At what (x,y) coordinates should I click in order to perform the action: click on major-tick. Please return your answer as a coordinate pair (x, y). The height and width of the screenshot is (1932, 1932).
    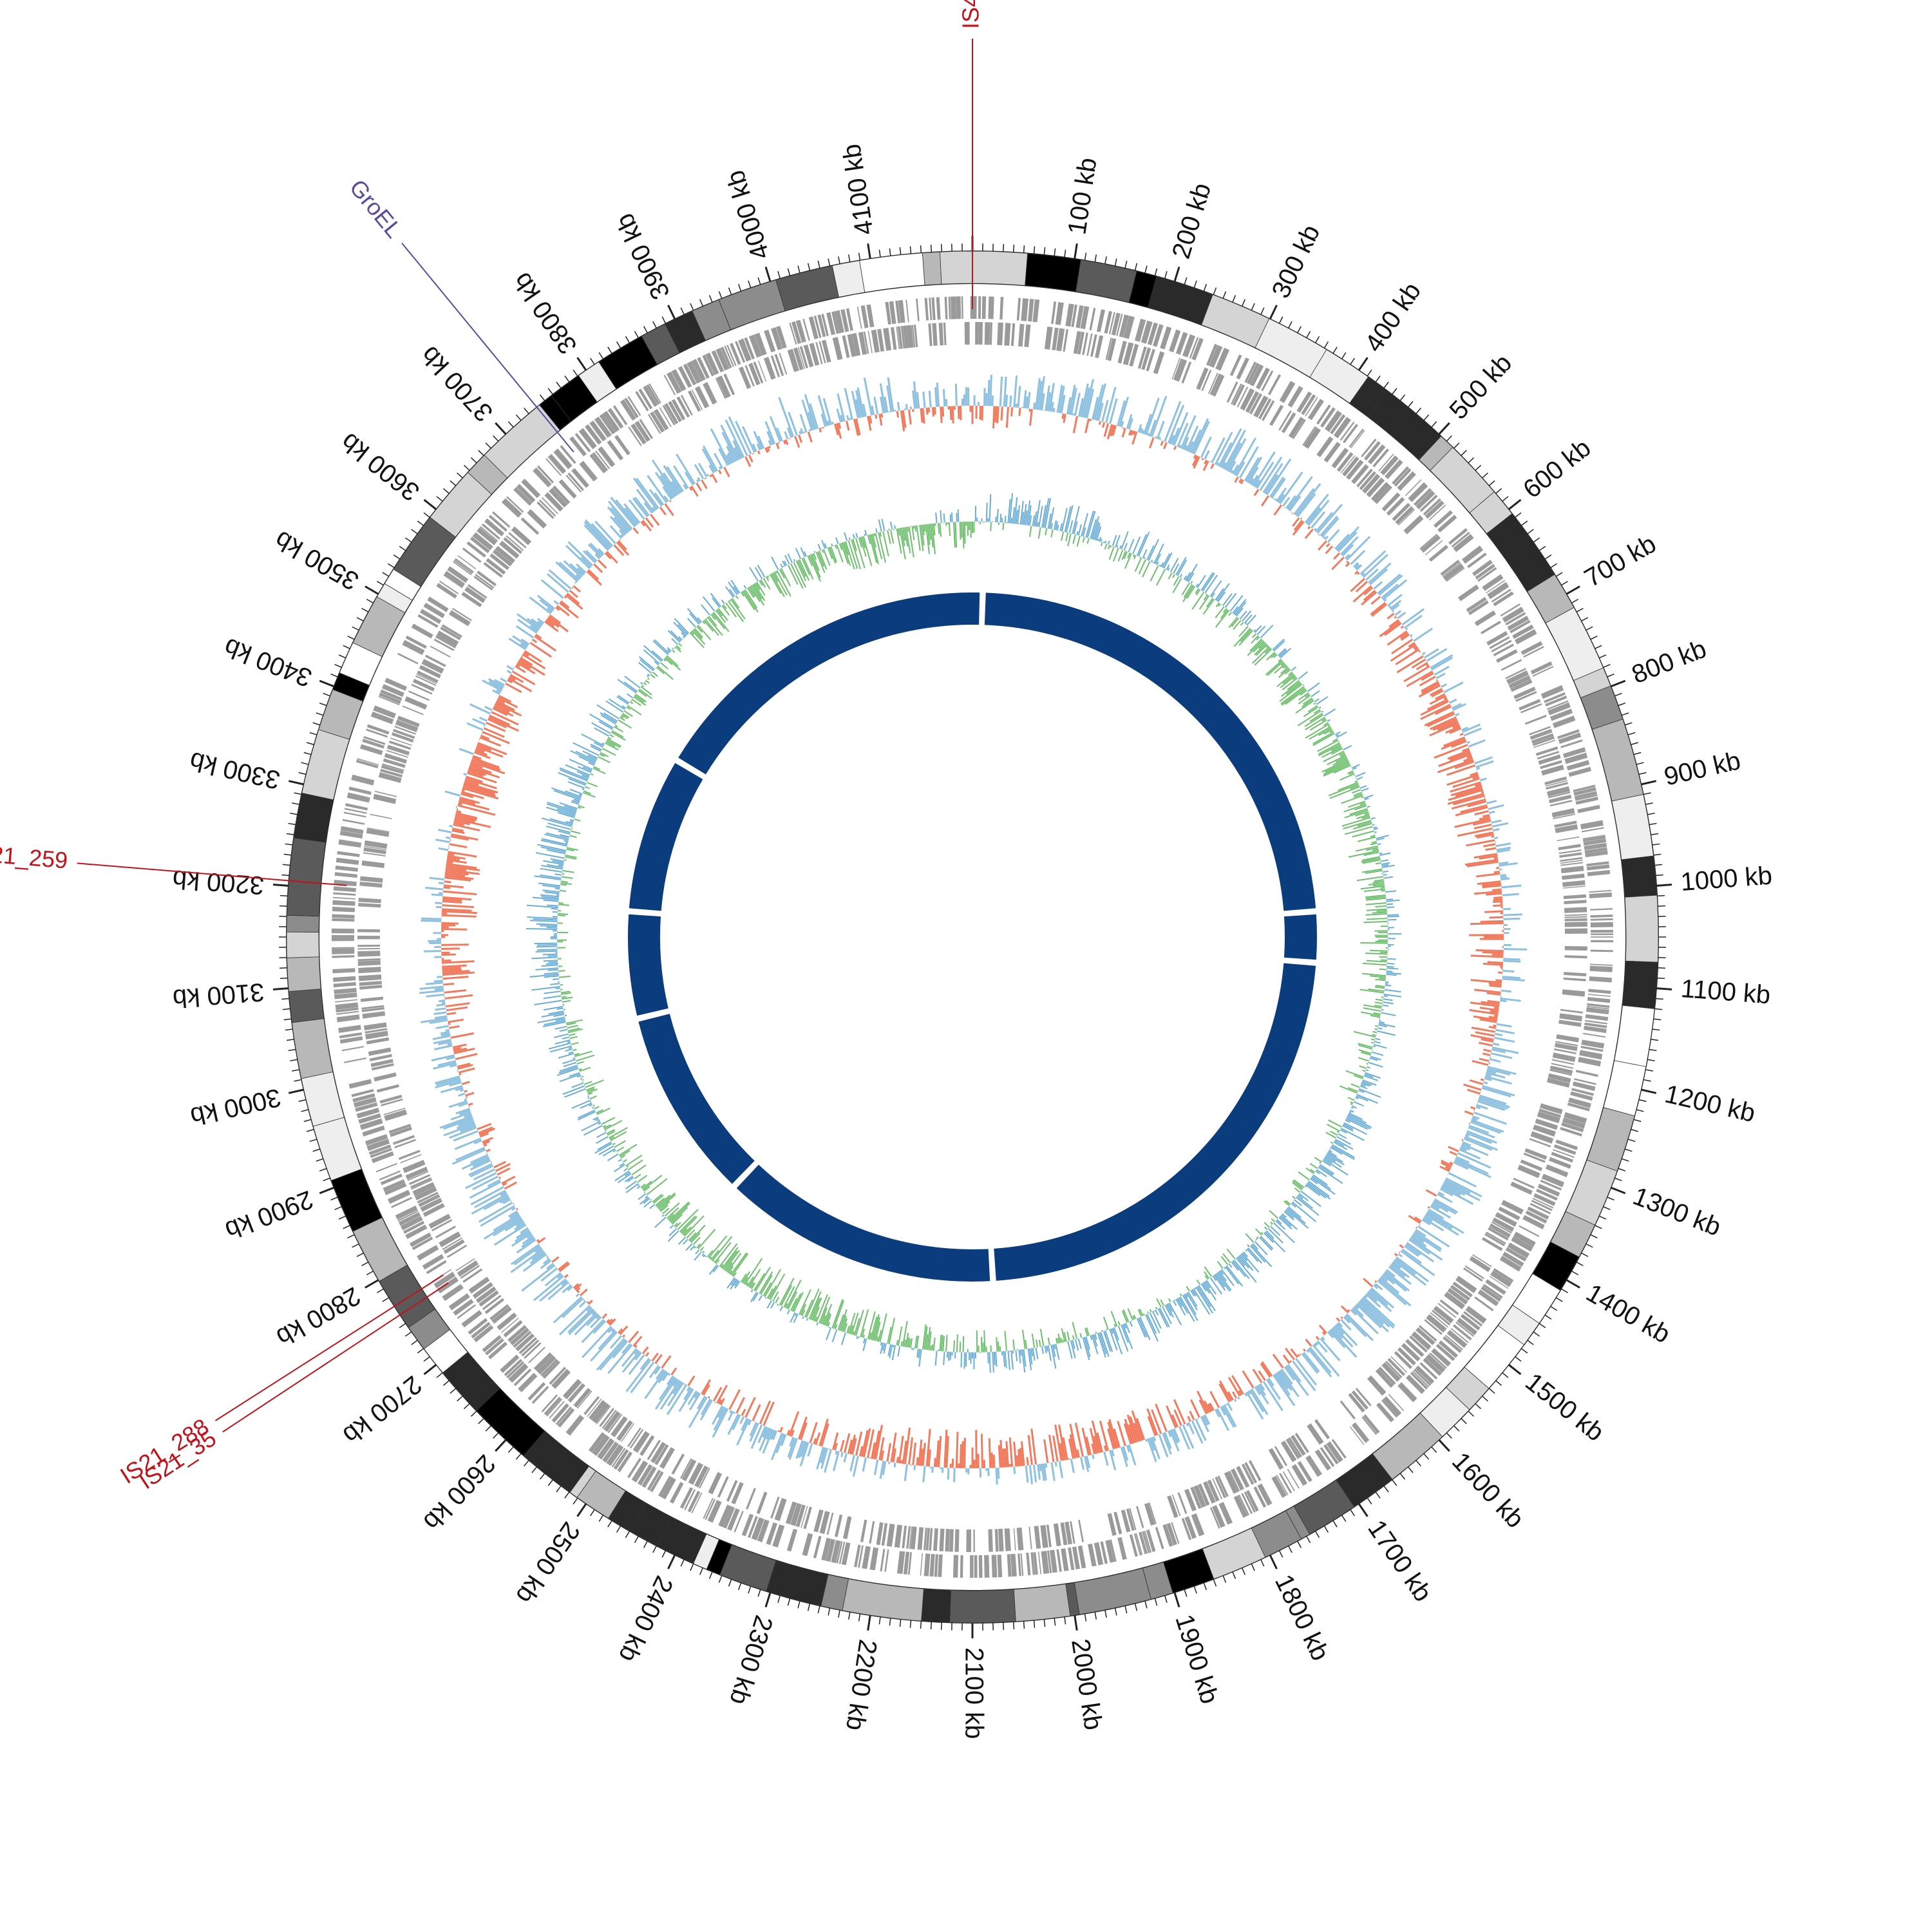
    Looking at the image, I should click on (1649, 783).